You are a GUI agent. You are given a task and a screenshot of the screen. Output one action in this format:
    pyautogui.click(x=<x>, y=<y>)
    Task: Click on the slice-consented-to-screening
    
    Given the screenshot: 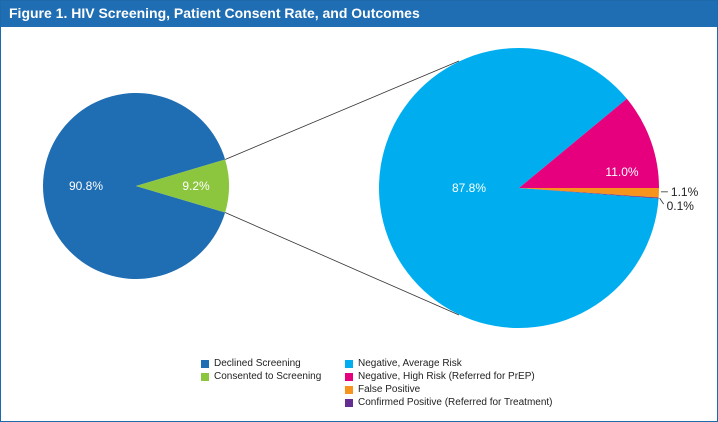 What is the action you would take?
    pyautogui.click(x=182, y=186)
    